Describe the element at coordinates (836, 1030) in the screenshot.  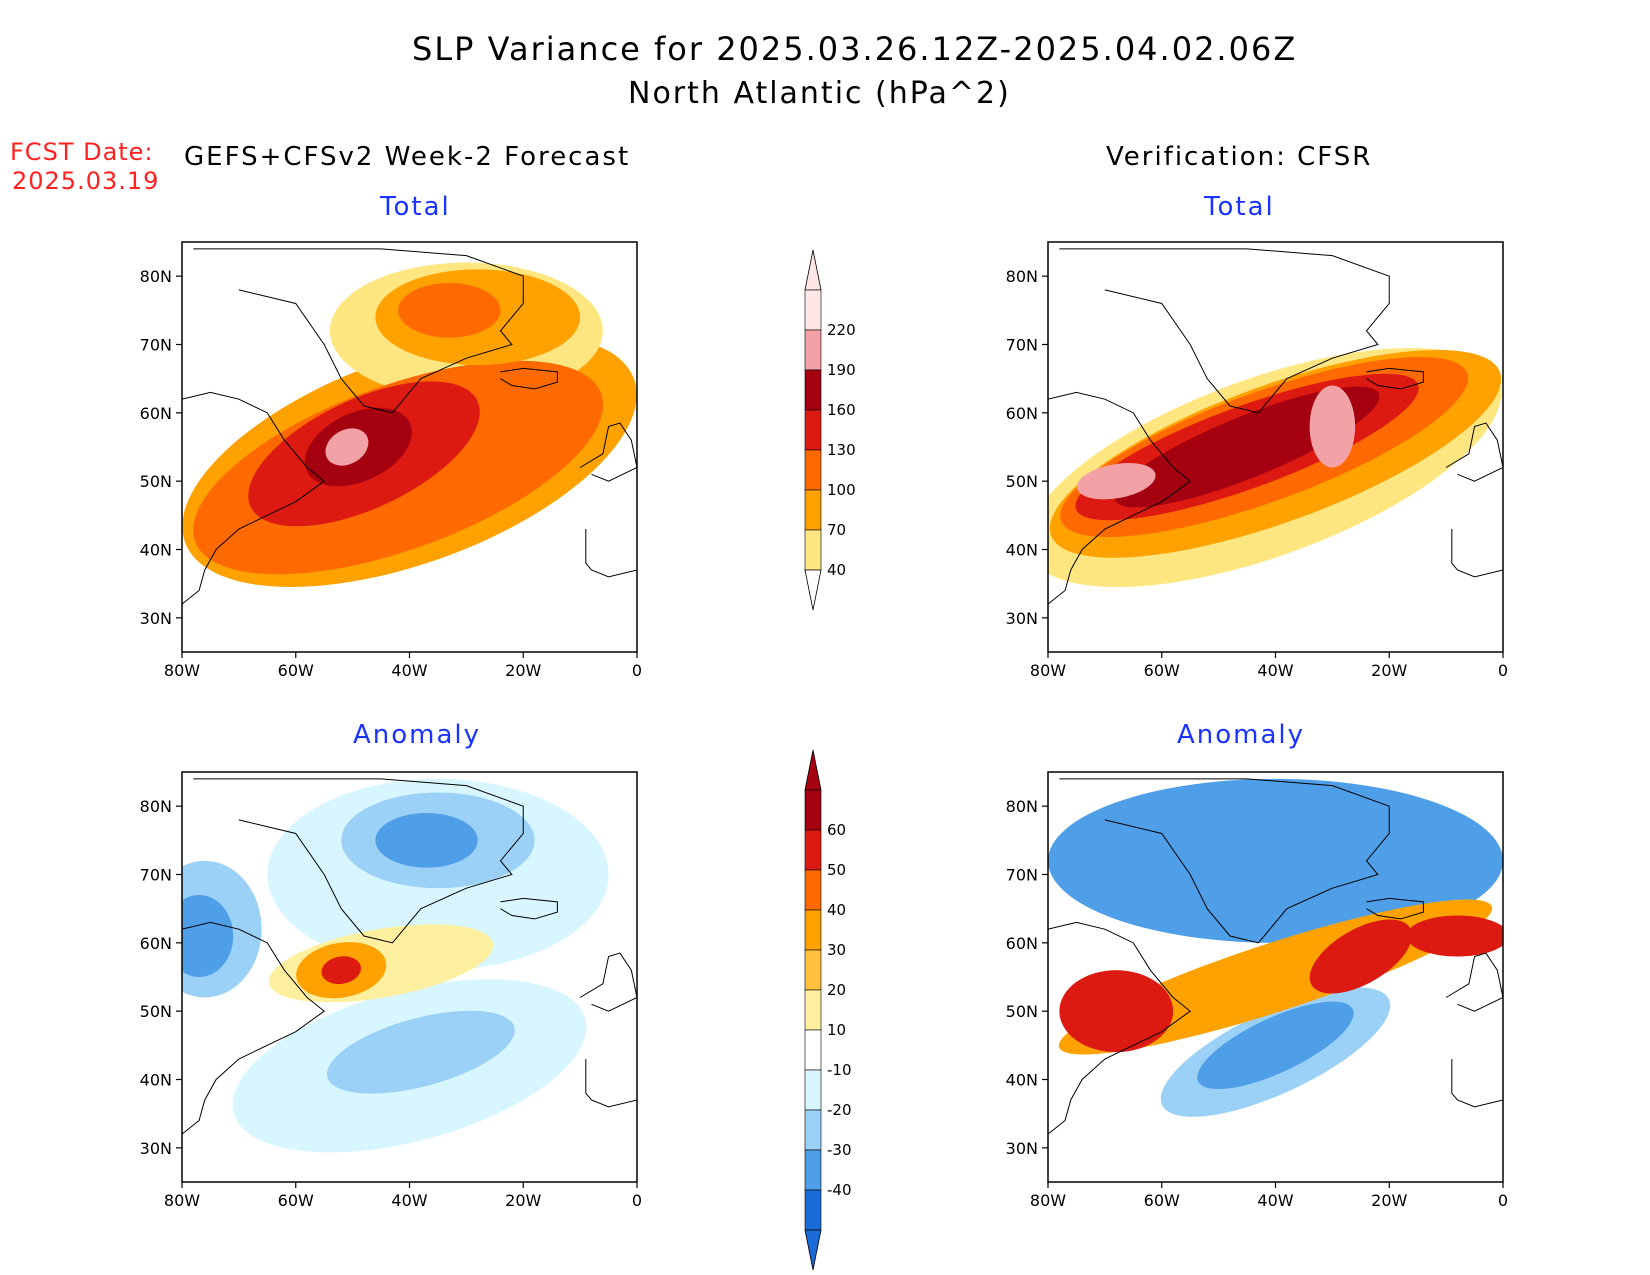
I see `colorbar-label: 10` at that location.